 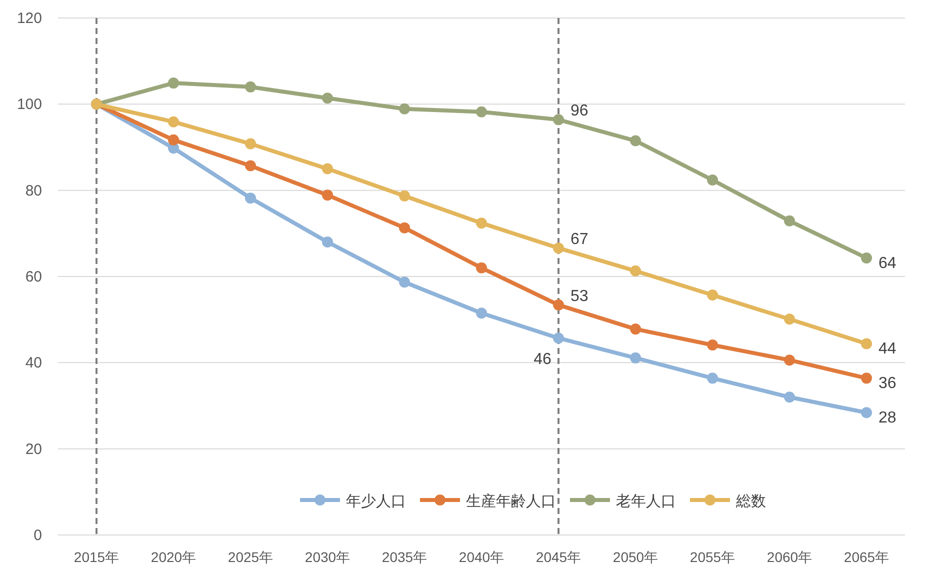 What do you see at coordinates (713, 557) in the screenshot?
I see `x-tick-label: 2055年` at bounding box center [713, 557].